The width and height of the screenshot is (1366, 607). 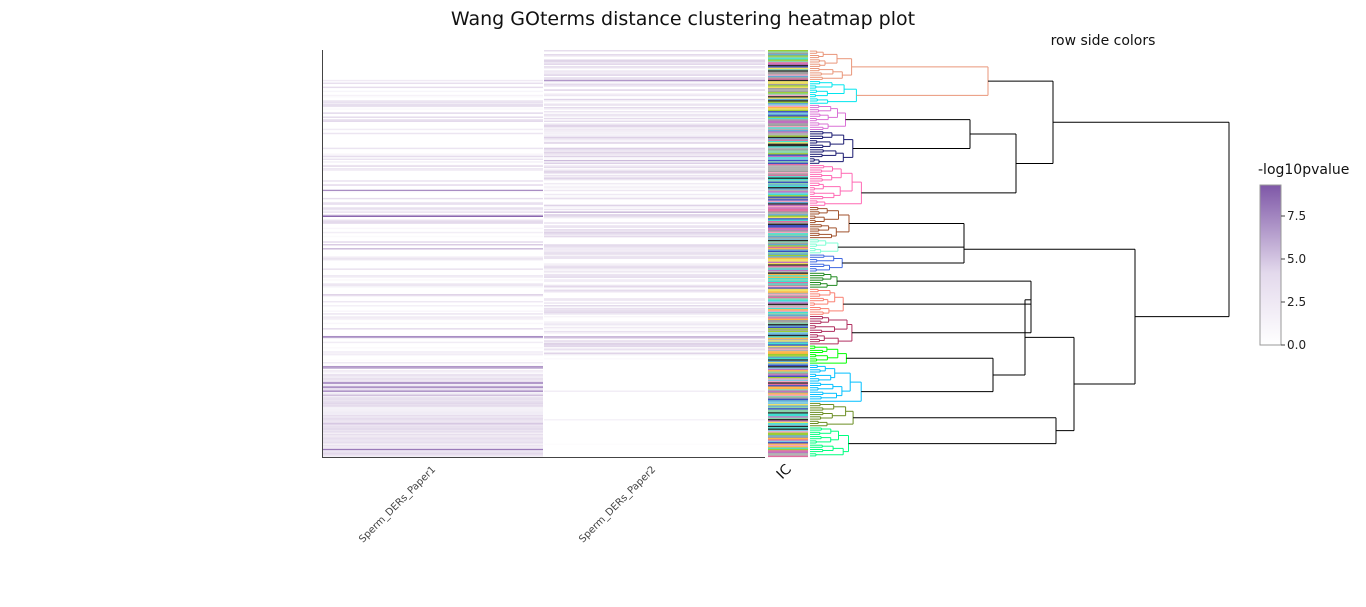 I want to click on colorbar-tick-label: 0.0, so click(x=1296, y=345).